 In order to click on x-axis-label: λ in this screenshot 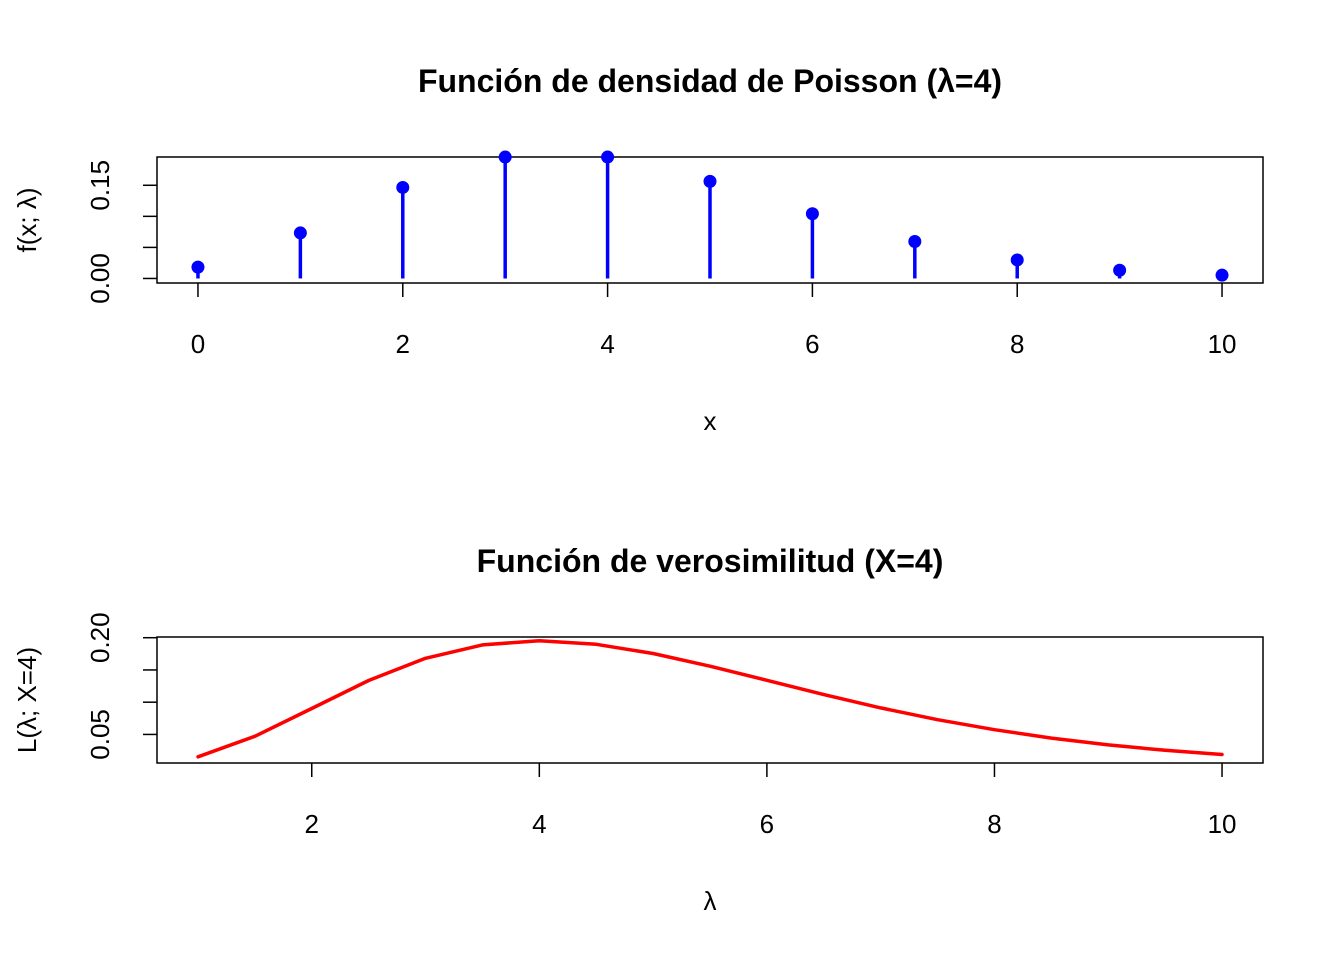, I will do `click(710, 901)`.